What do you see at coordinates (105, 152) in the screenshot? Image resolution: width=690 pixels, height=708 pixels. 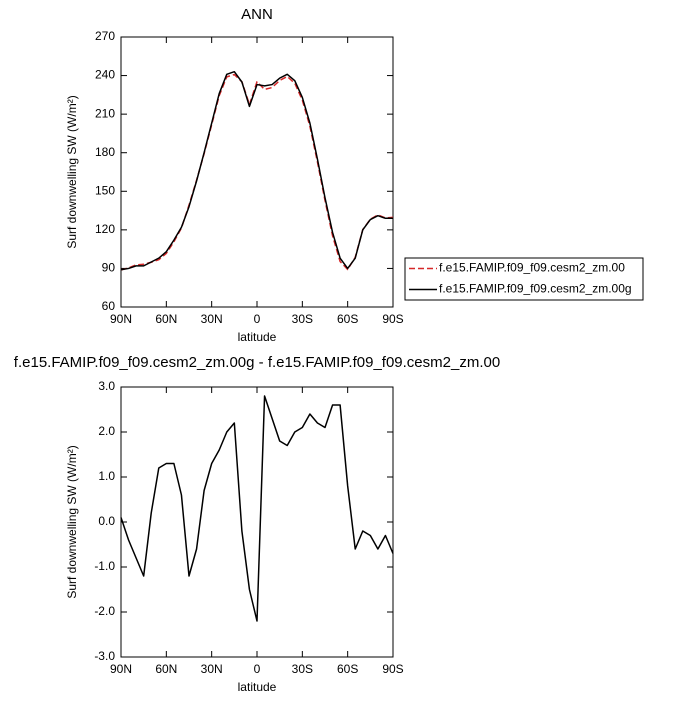 I see `y-tick-label: 180` at bounding box center [105, 152].